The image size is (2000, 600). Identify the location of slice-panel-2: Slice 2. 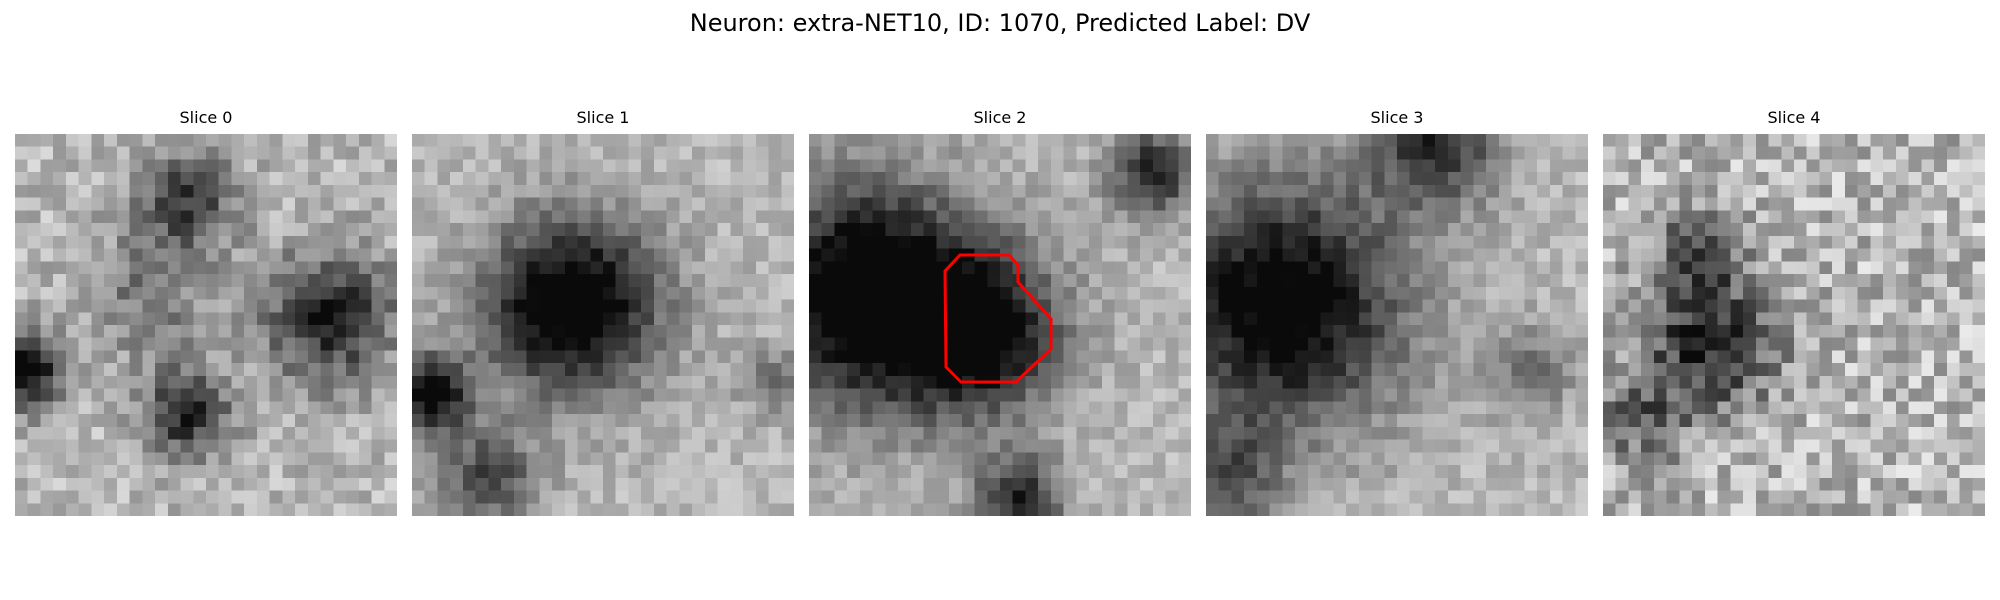
(1000, 312).